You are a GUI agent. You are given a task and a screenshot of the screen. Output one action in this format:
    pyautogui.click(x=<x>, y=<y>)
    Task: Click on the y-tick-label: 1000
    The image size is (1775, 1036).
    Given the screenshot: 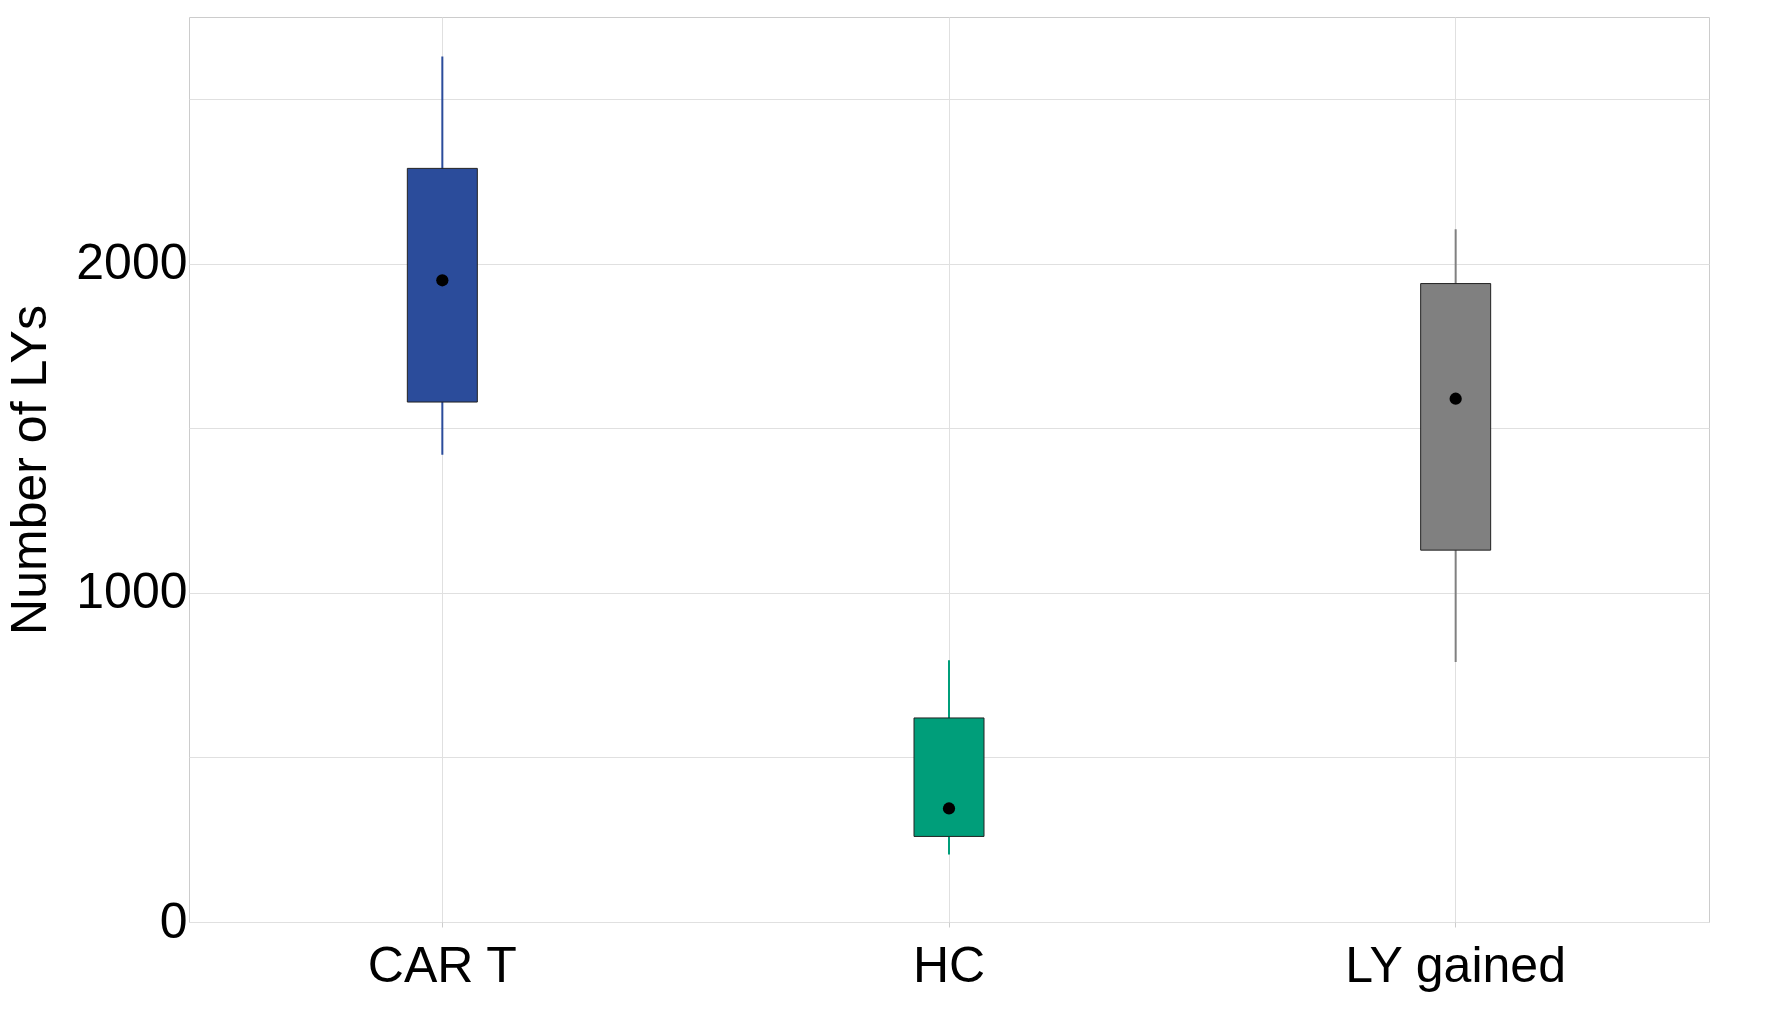 What is the action you would take?
    pyautogui.click(x=132, y=591)
    